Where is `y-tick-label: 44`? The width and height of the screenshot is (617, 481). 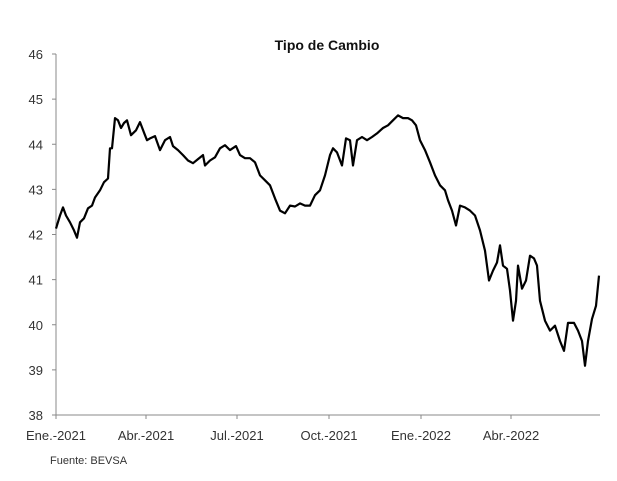
y-tick-label: 44 is located at coordinates (36, 144).